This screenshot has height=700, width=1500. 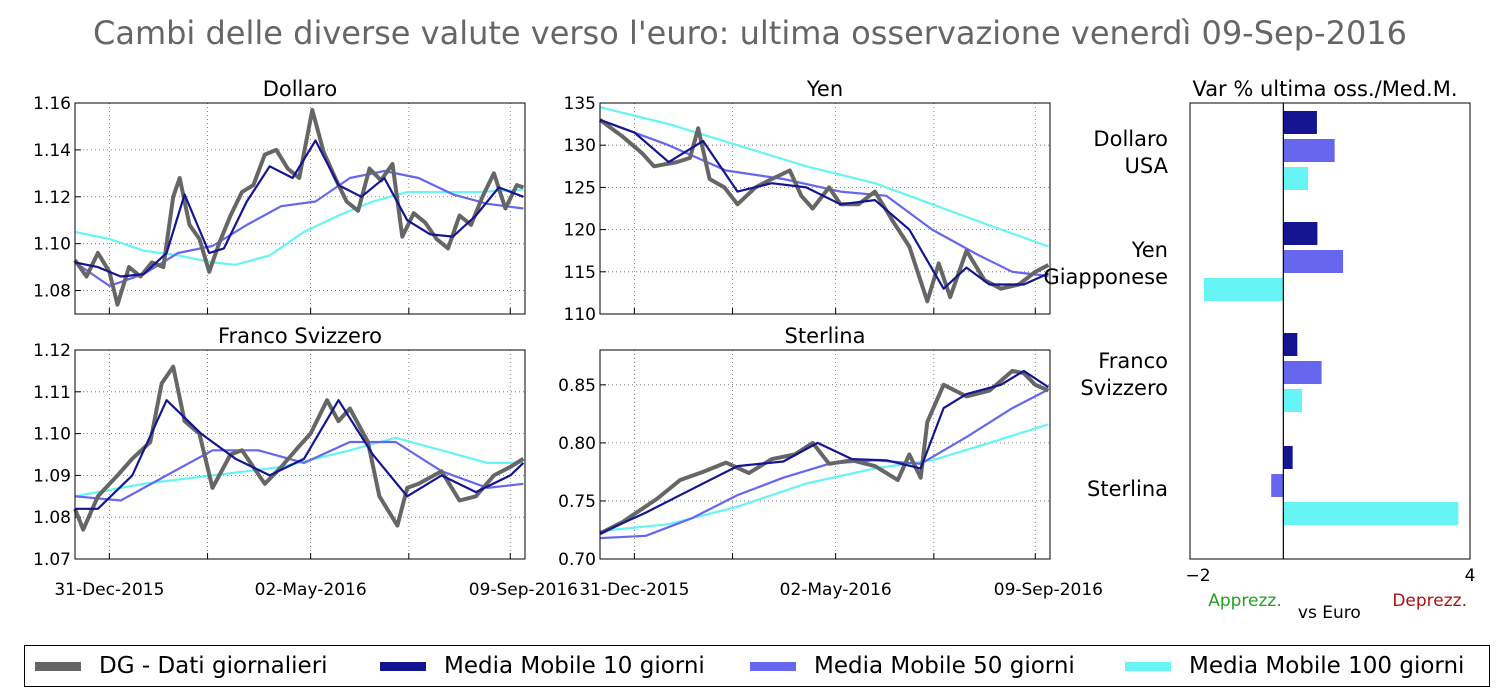 What do you see at coordinates (825, 336) in the screenshot?
I see `sterlina-panel-title: Sterlina` at bounding box center [825, 336].